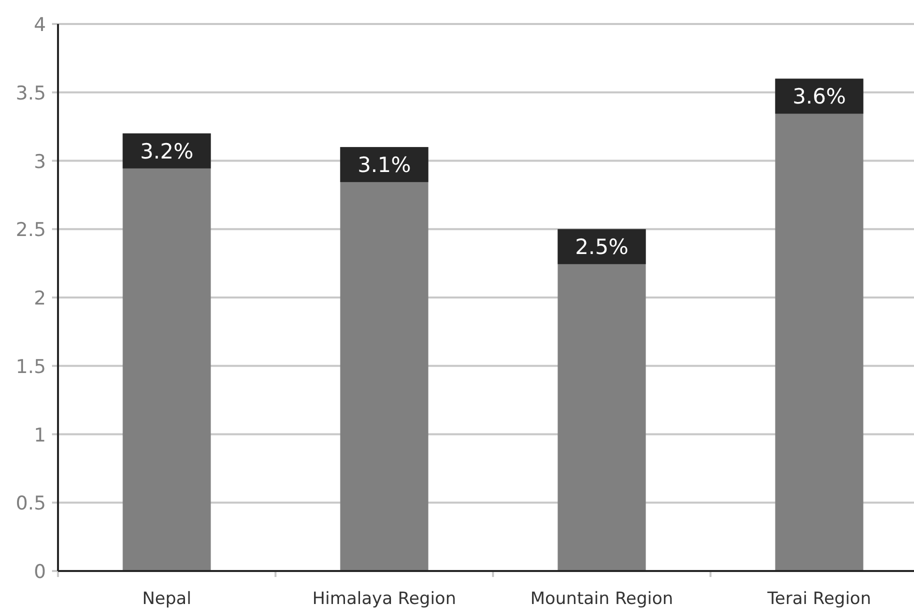  What do you see at coordinates (31, 93) in the screenshot?
I see `y-tick-label: 3.5` at bounding box center [31, 93].